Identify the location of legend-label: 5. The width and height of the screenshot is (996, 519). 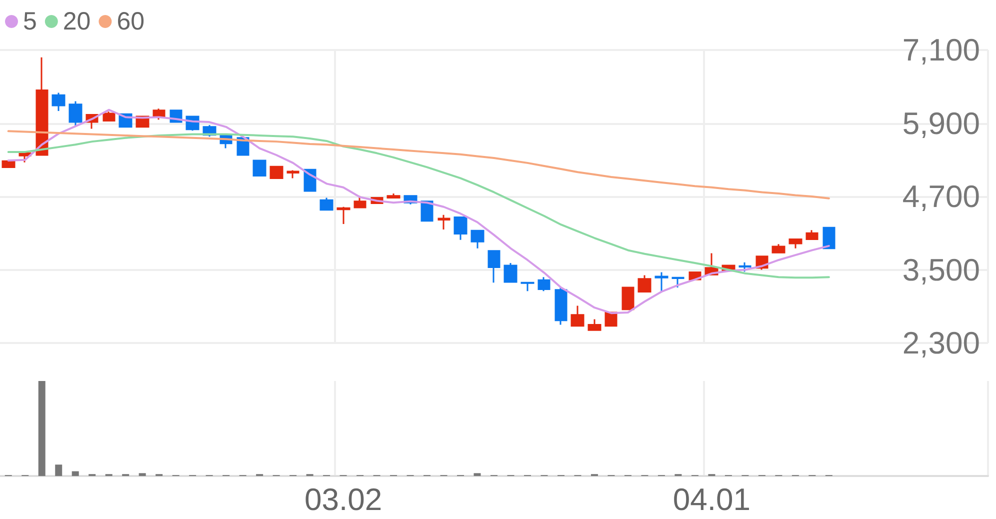
(30, 22).